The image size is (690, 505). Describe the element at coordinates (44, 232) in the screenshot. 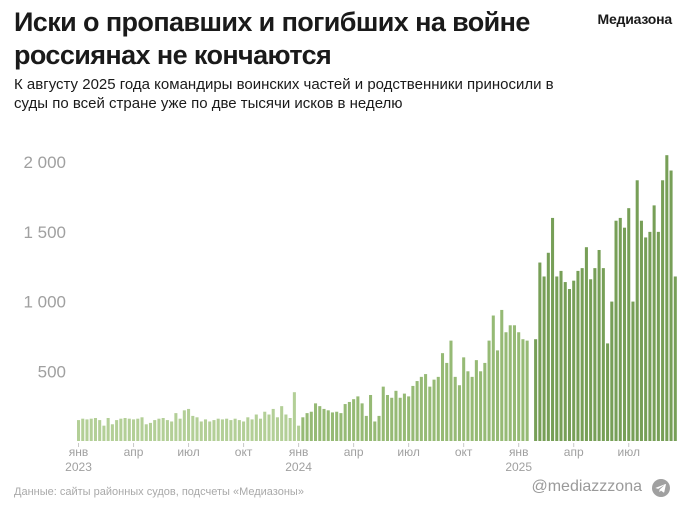

I see `y-tick-label: 1 500` at that location.